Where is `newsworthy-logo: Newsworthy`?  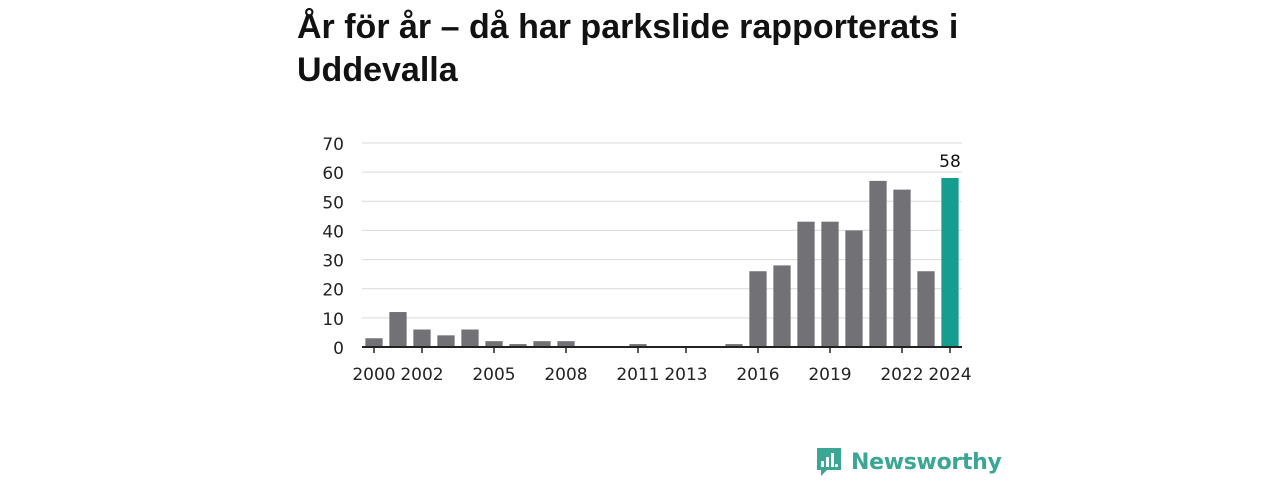 newsworthy-logo: Newsworthy is located at coordinates (908, 462).